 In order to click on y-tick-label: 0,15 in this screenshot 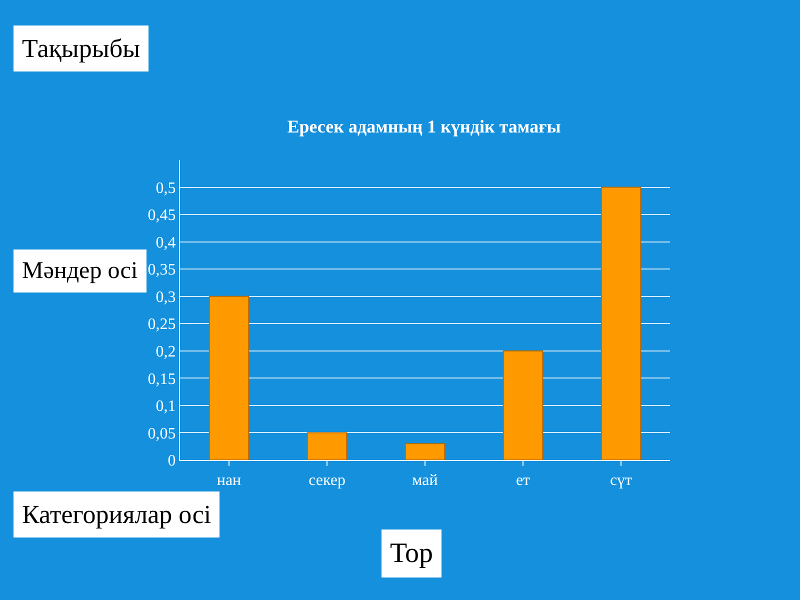, I will do `click(162, 379)`.